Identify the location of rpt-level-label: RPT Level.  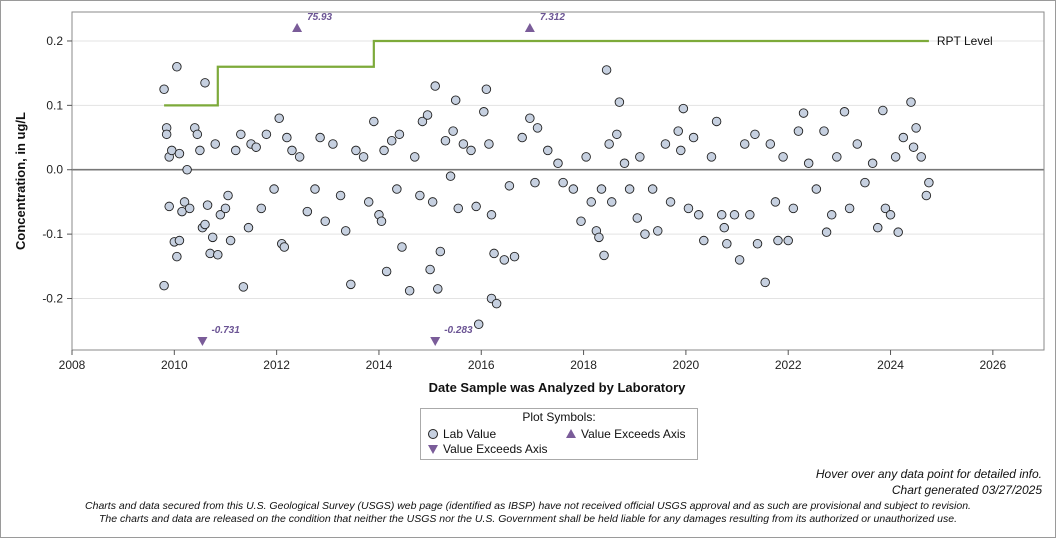
(965, 41).